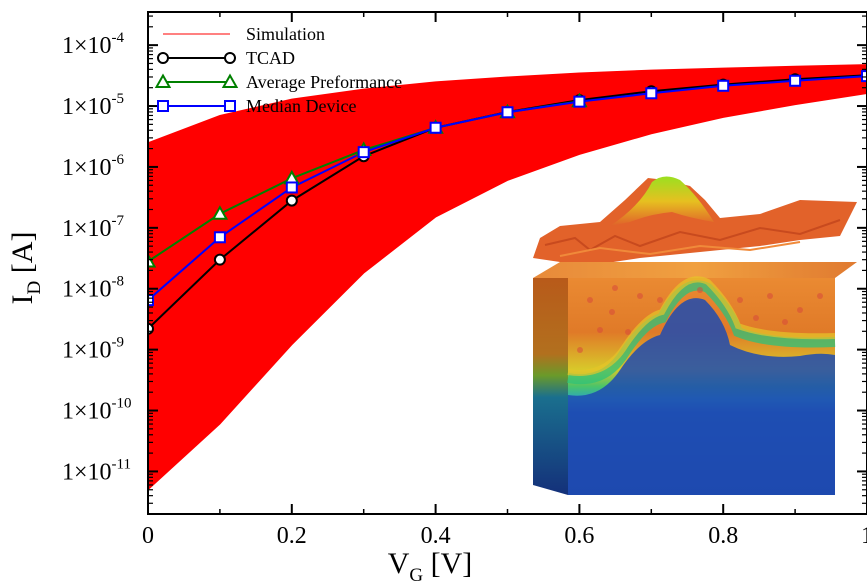 The image size is (867, 583). Describe the element at coordinates (93, 166) in the screenshot. I see `y-tick-label: 1×10⁻⁶` at that location.